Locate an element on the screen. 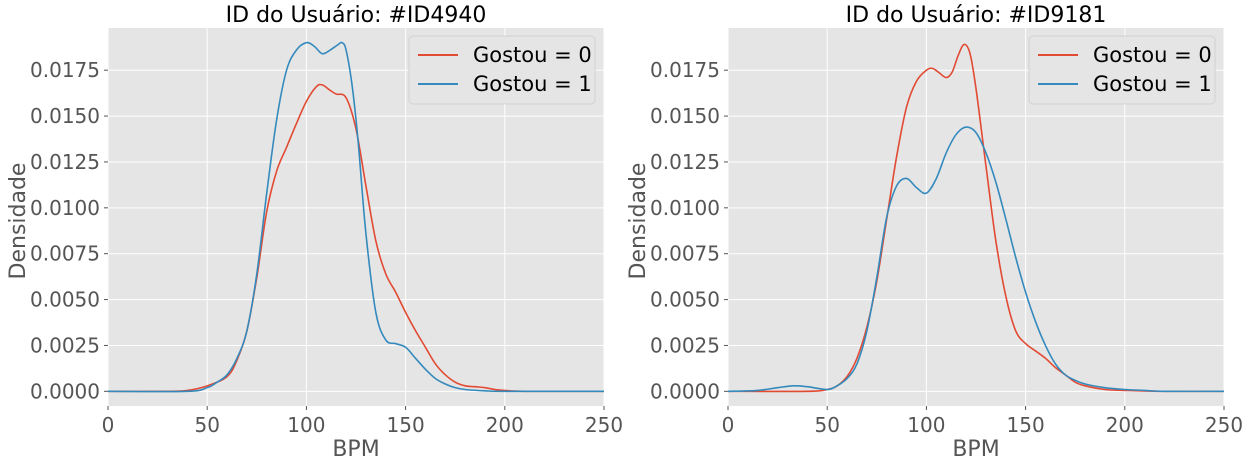  chart-1-x-axis-label: BPM is located at coordinates (355, 449).